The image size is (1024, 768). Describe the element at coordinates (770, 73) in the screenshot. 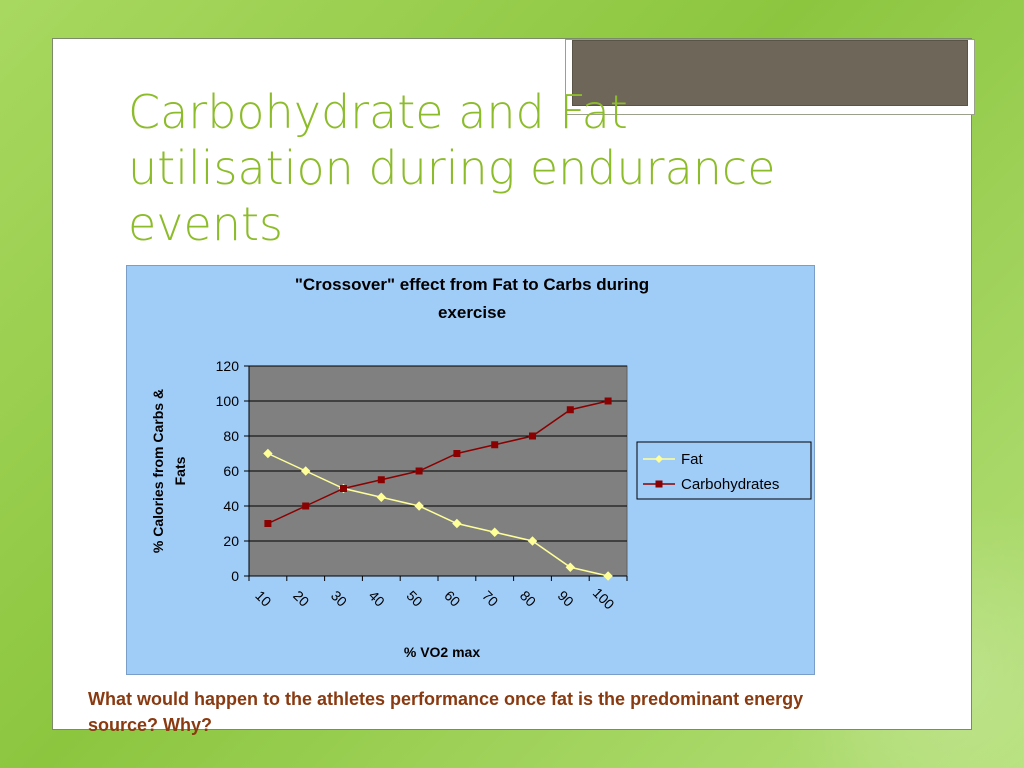

I see `photo-image` at that location.